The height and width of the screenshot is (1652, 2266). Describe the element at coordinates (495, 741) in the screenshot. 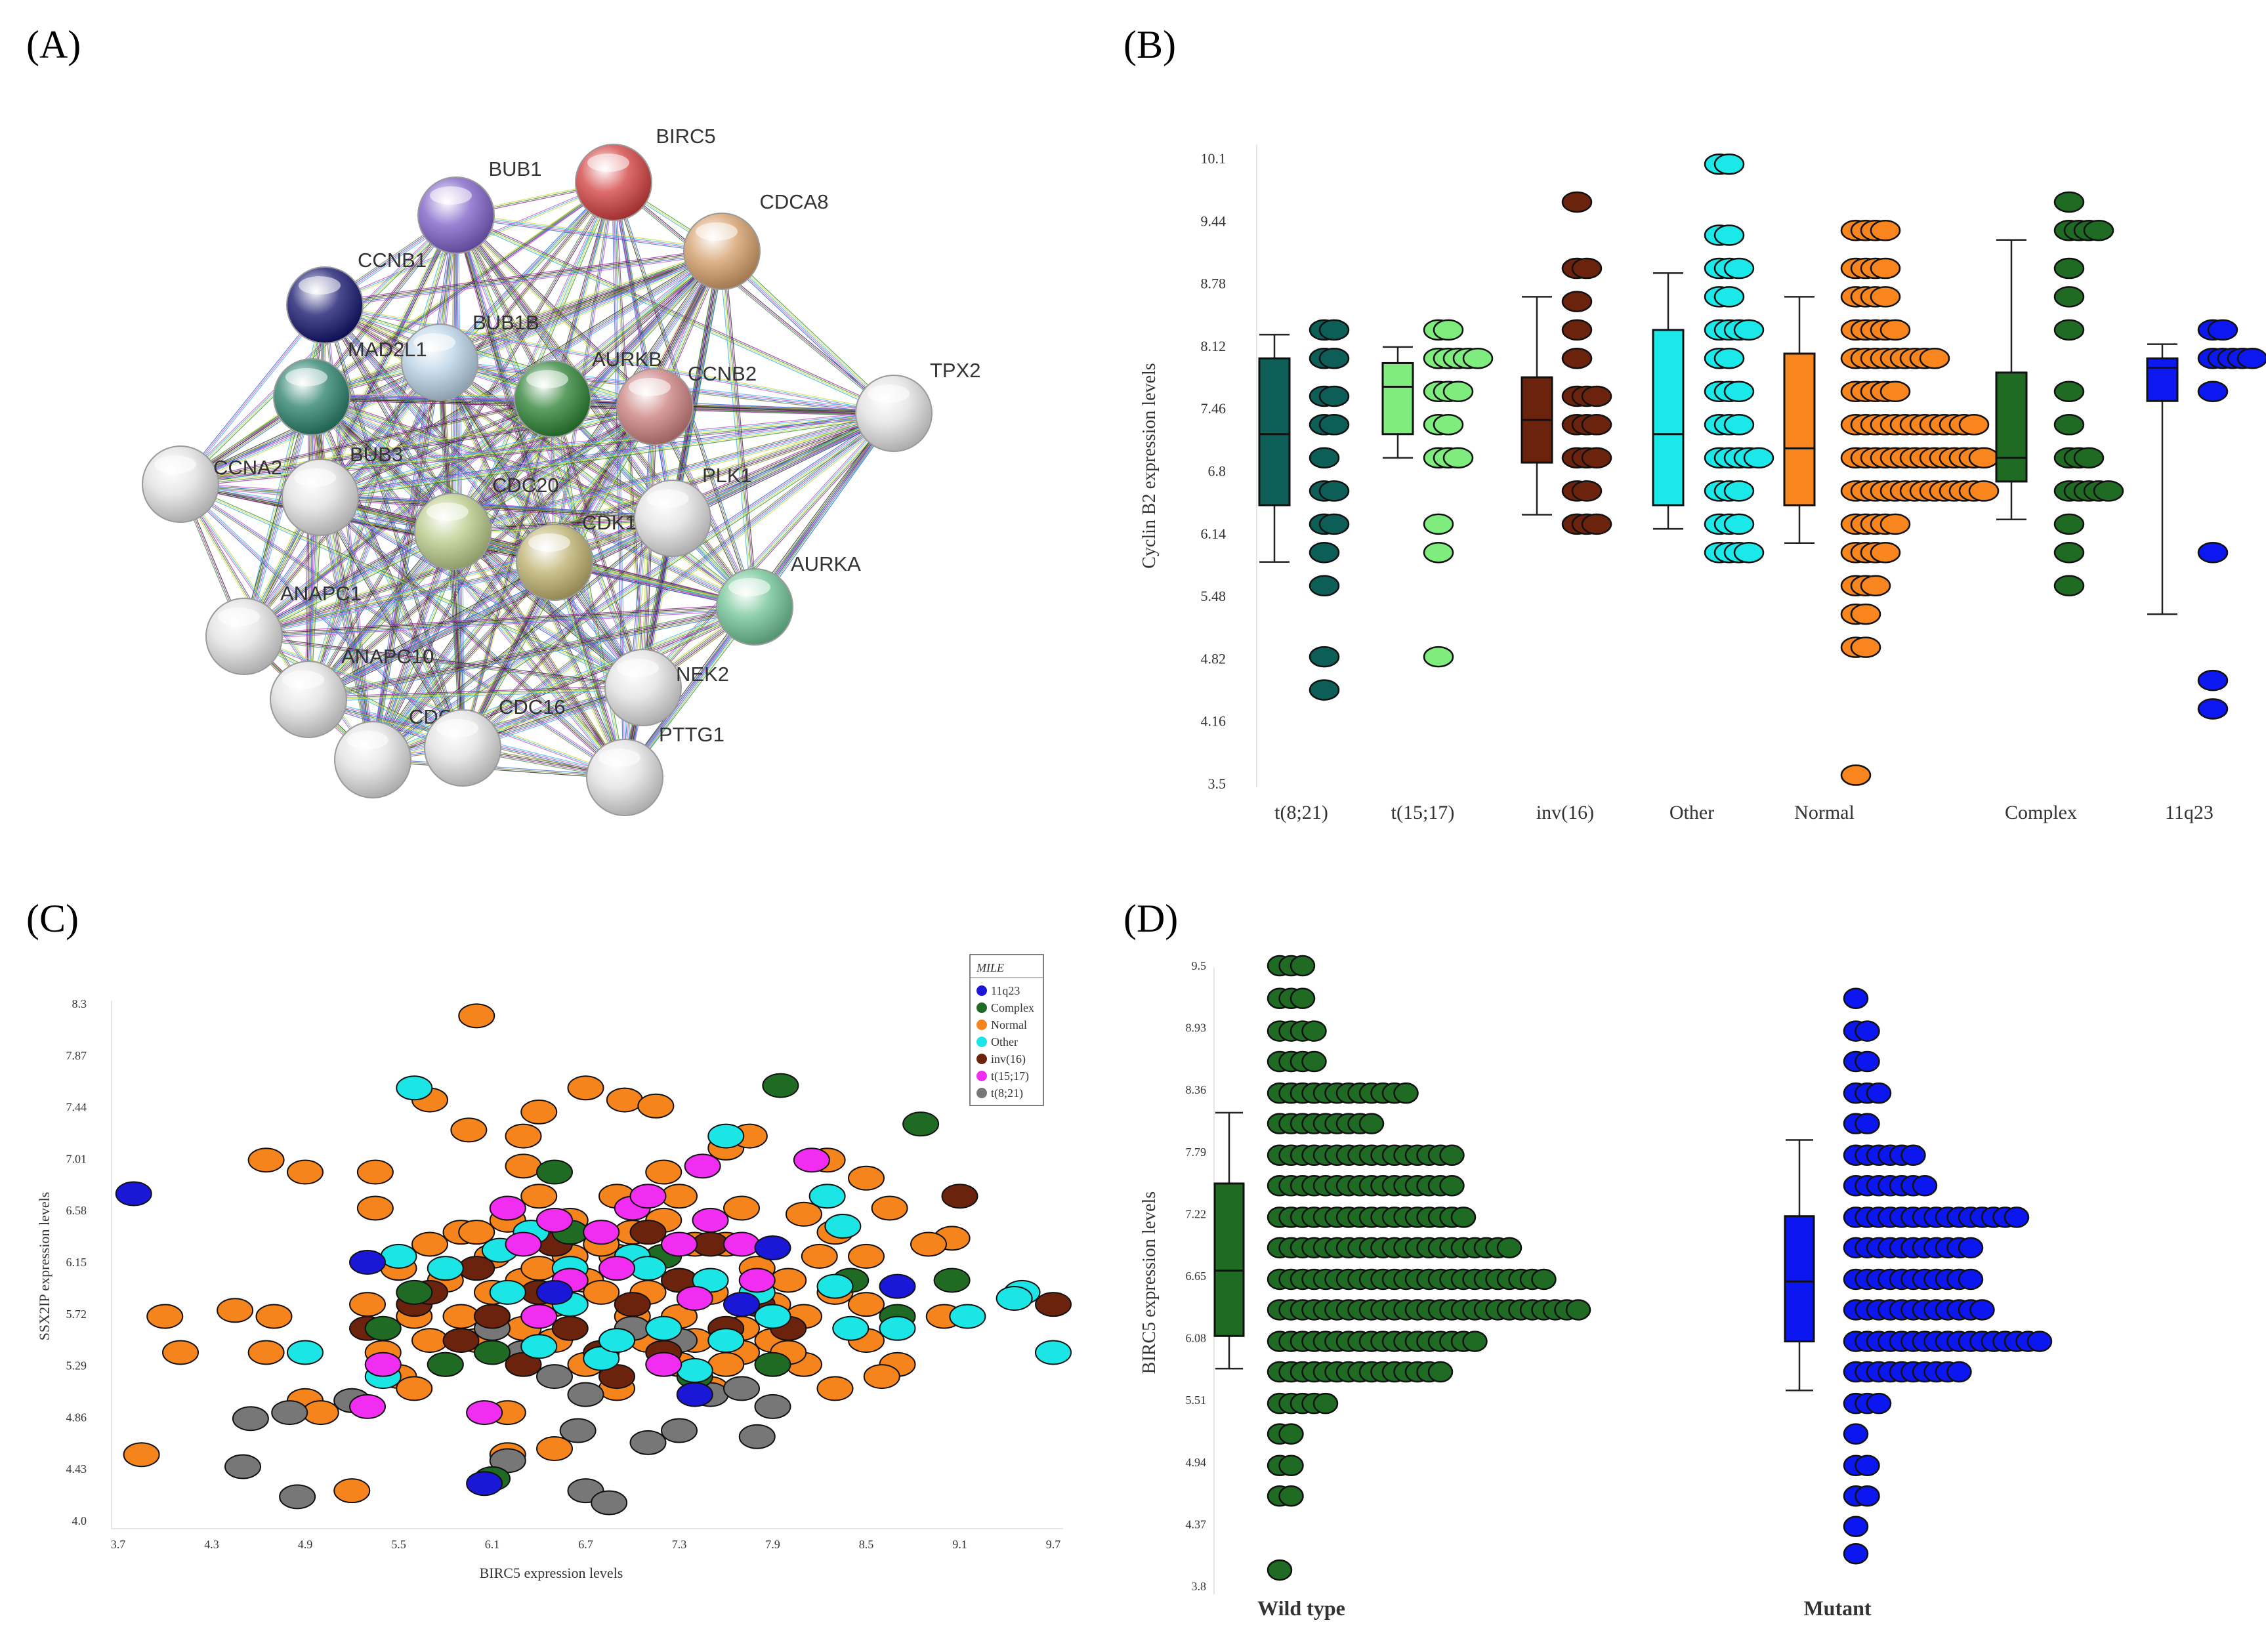

I see `node-cdc16: CDC16` at that location.